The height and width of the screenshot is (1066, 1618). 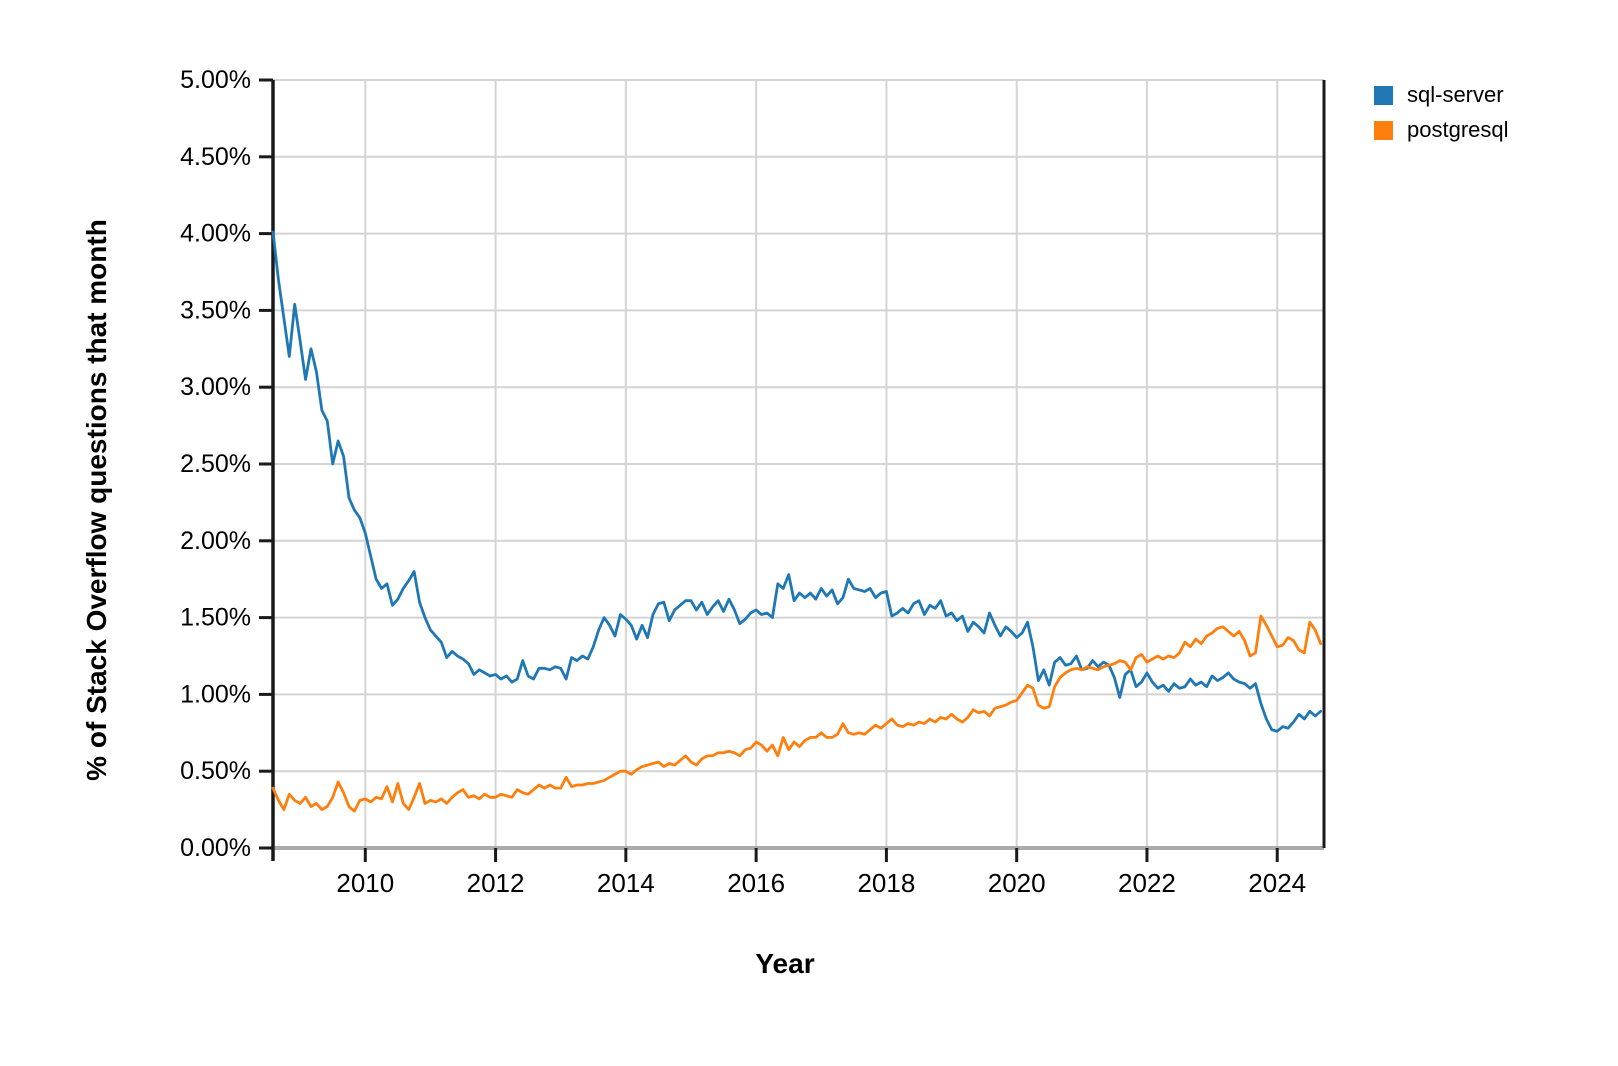 What do you see at coordinates (215, 541) in the screenshot?
I see `y-tick-label-2: 2.00%` at bounding box center [215, 541].